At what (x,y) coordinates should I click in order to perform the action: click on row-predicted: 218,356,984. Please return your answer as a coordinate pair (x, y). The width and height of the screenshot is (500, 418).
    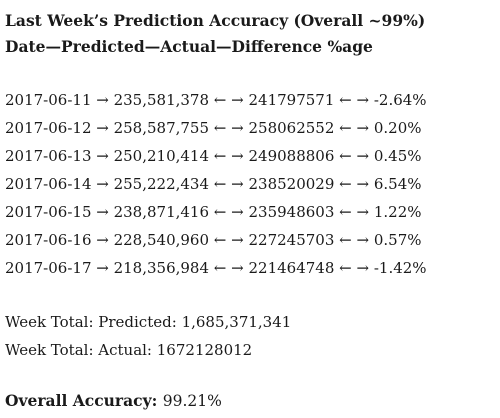
    Looking at the image, I should click on (161, 268).